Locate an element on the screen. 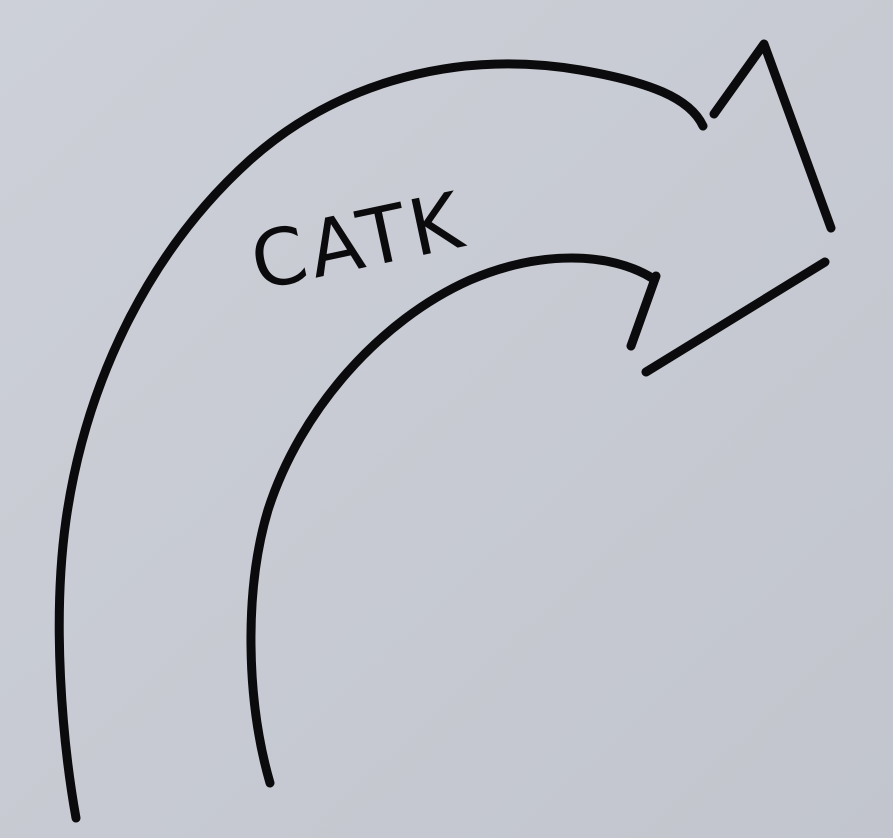  arrow-head-lower is located at coordinates (735, 317).